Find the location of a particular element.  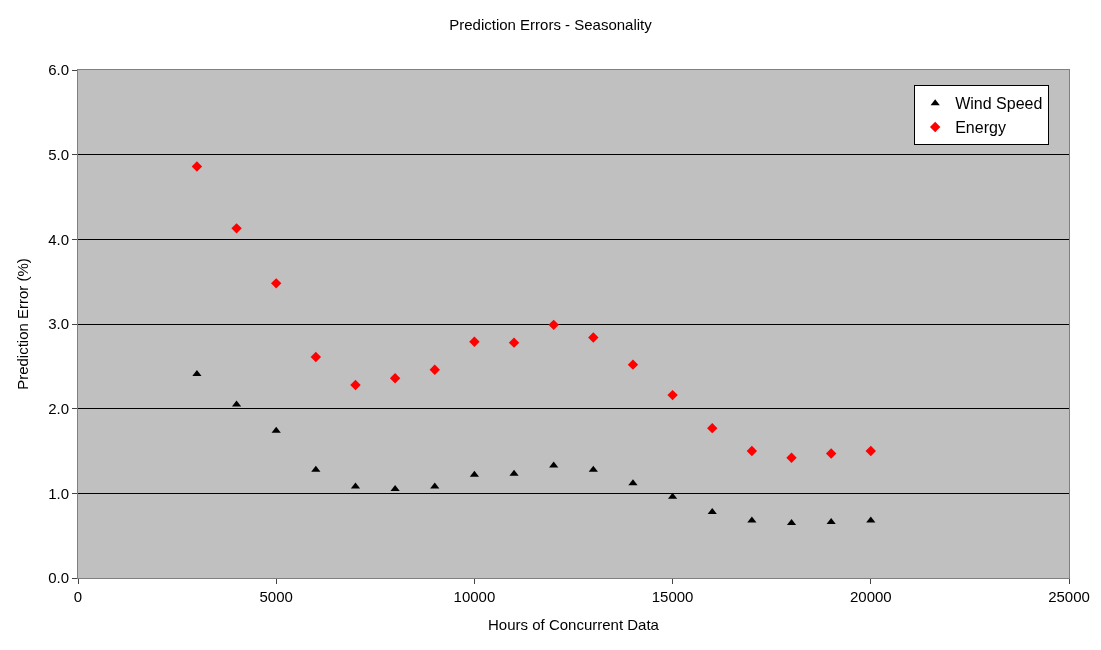

y-tick-label: 0.0 is located at coordinates (58, 578).